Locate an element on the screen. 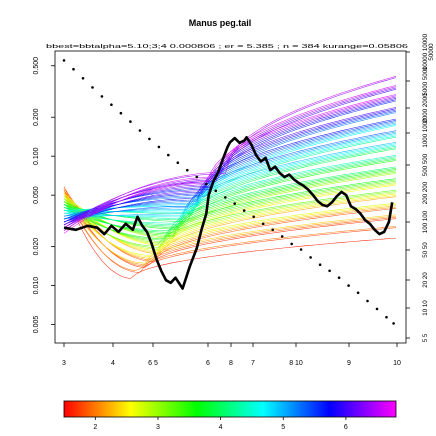 Image resolution: width=436 pixels, height=436 pixels. chart-title: Manus peg.tail is located at coordinates (220, 23).